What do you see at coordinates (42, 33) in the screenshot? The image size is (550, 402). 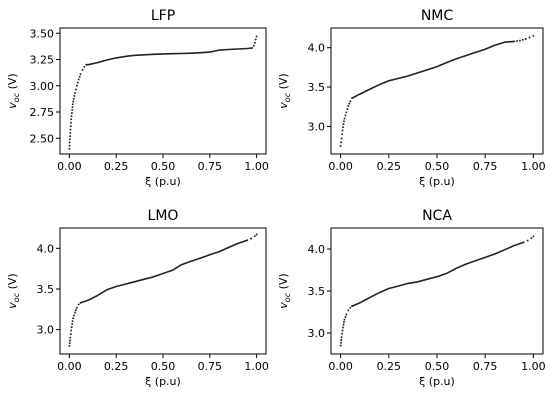 I see `y-tick-label: 3.50` at bounding box center [42, 33].